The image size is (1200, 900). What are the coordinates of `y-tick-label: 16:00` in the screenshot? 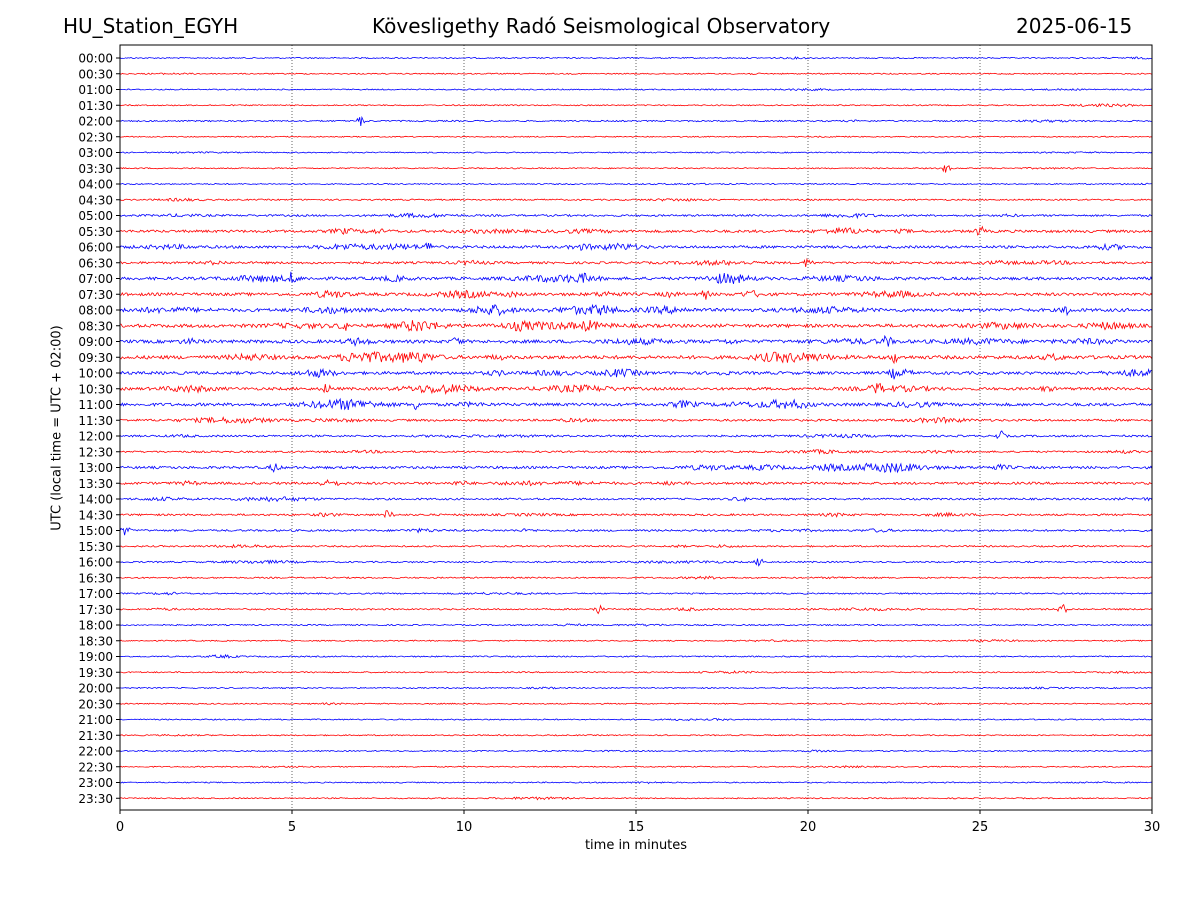 It's located at (95, 563).